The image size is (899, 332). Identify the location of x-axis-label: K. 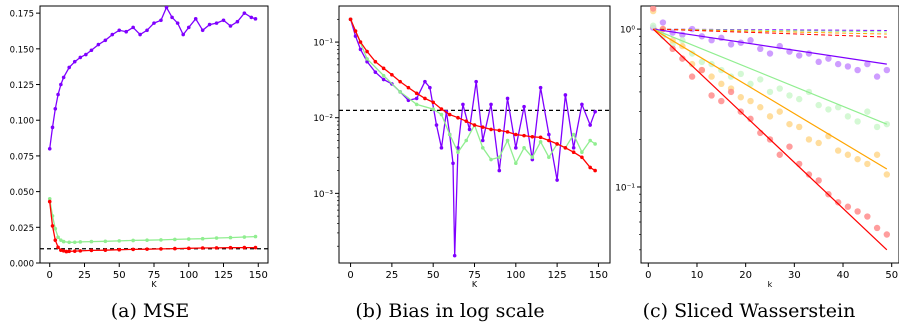
(154, 284).